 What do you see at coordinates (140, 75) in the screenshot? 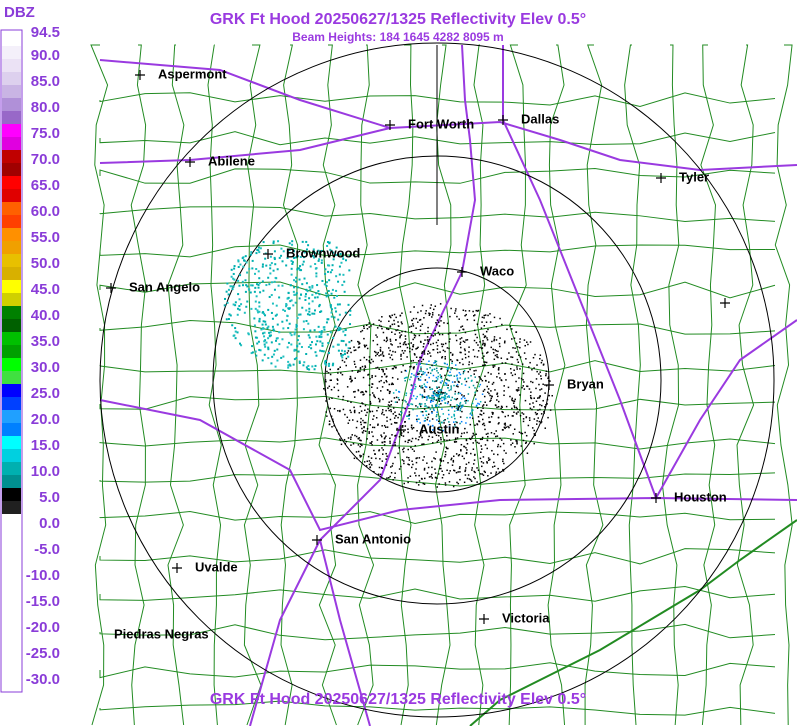
I see `city-marker` at bounding box center [140, 75].